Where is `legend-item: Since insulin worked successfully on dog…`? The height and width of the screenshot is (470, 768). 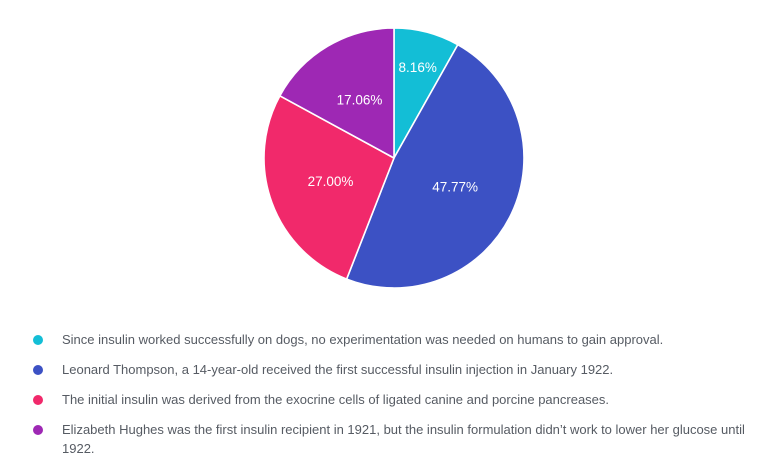
legend-item: Since insulin worked successfully on dog… is located at coordinates (395, 339).